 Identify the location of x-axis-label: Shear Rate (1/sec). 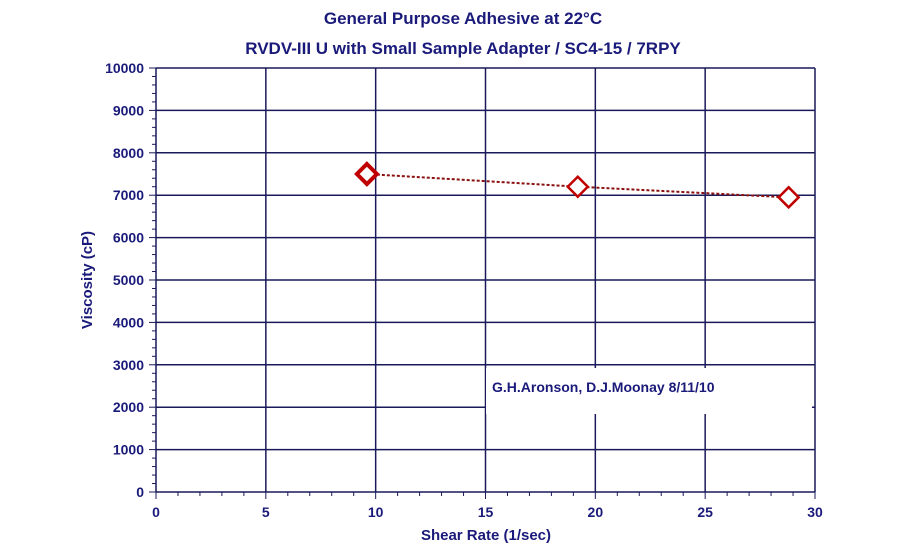
(486, 535).